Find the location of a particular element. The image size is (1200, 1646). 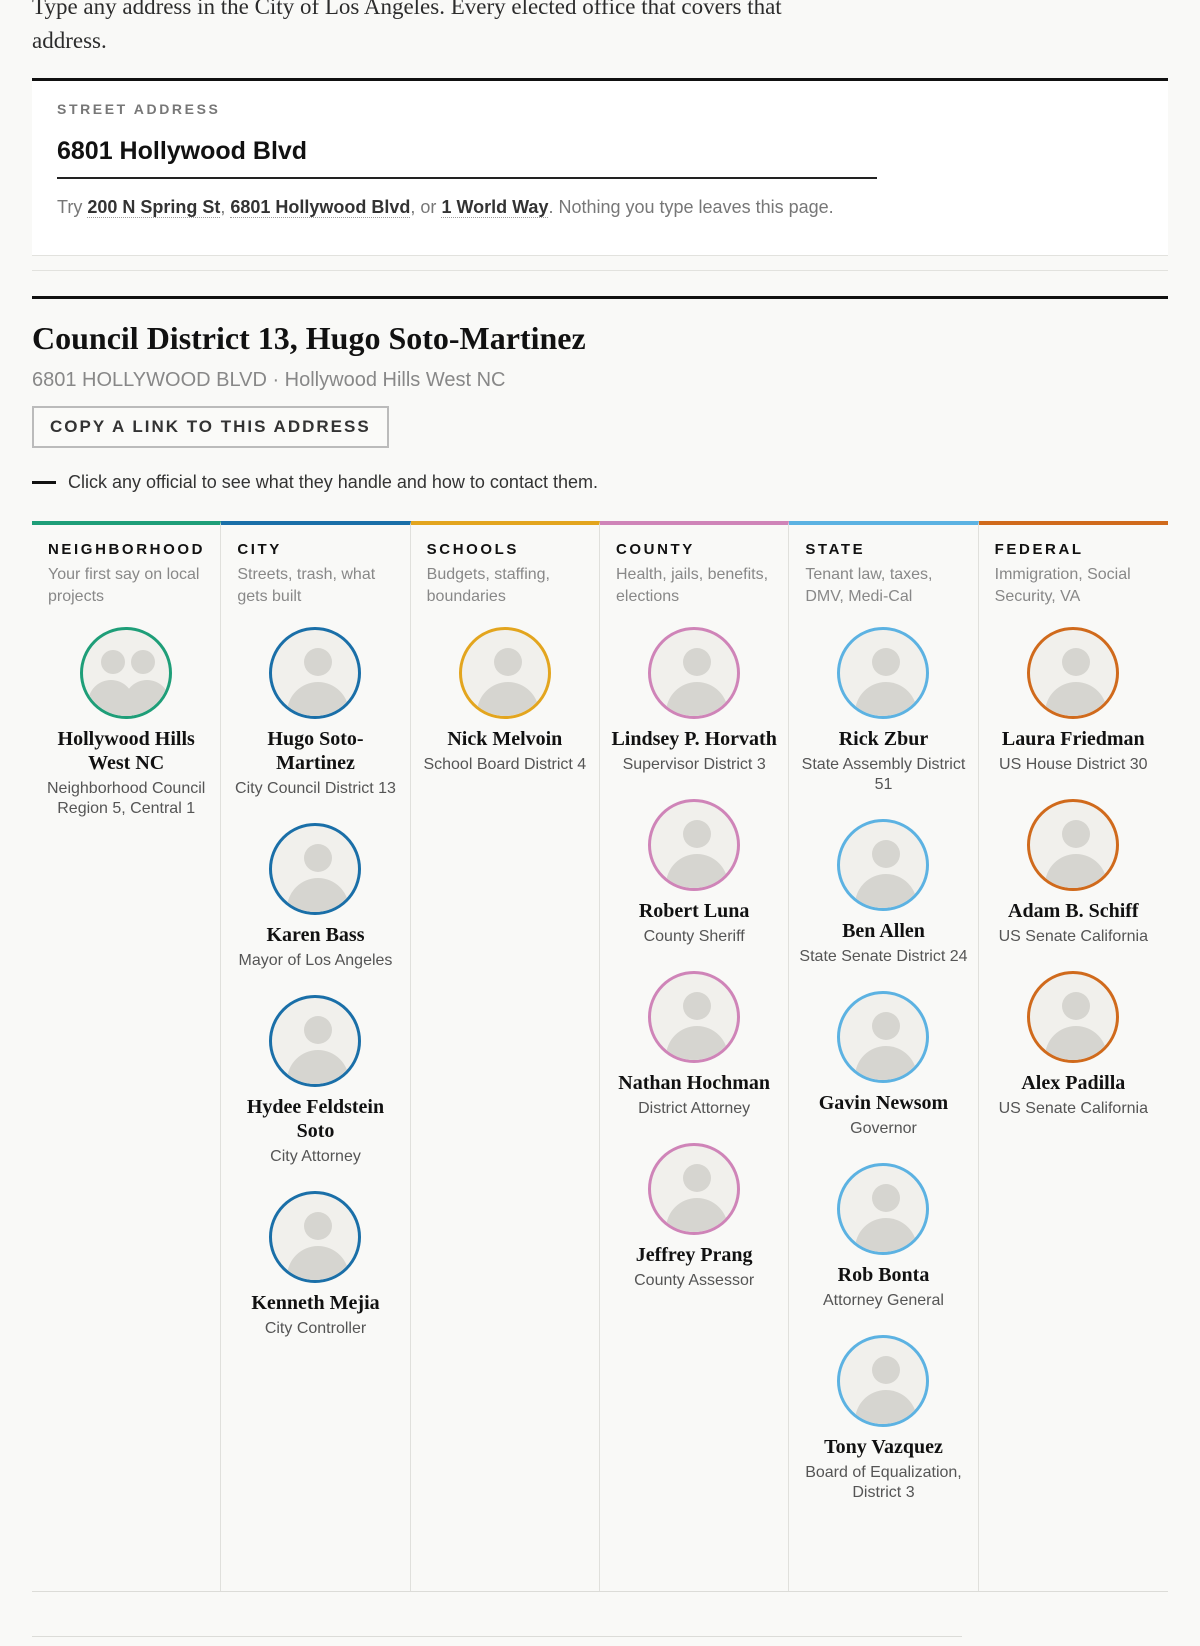

column-description: Immigration, Social Security, VA is located at coordinates (1062, 585).